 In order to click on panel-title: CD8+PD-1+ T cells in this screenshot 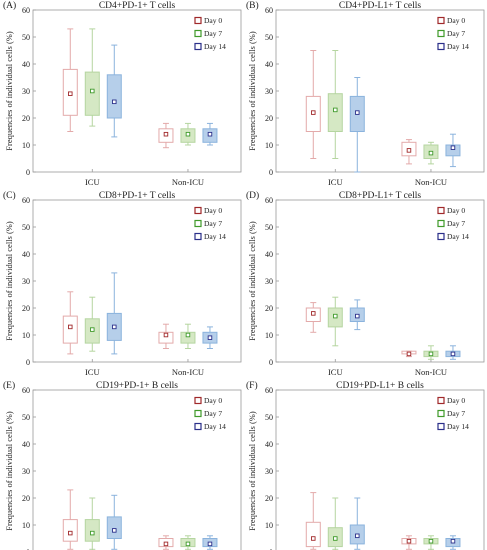, I will do `click(137, 196)`.